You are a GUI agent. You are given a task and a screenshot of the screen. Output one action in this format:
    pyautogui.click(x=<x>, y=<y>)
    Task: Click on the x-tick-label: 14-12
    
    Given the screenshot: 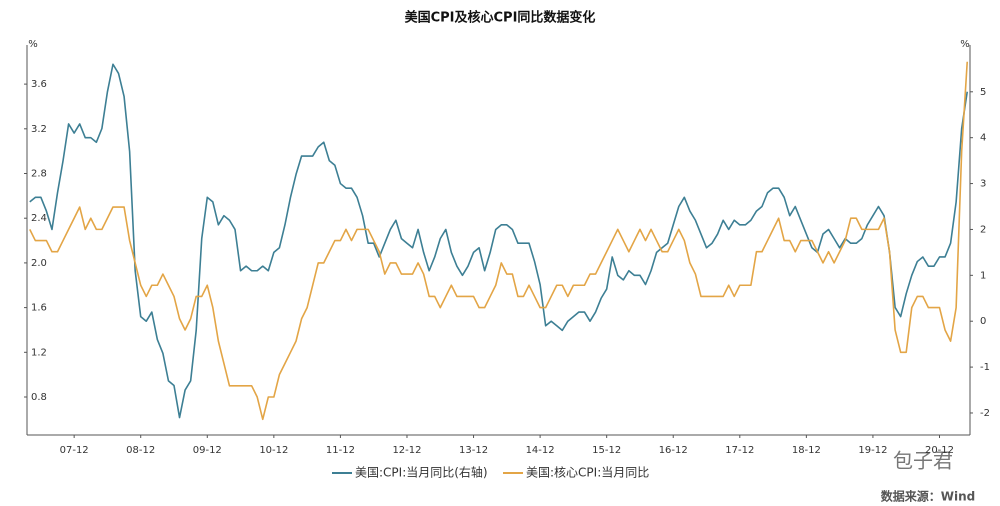 What is the action you would take?
    pyautogui.click(x=540, y=450)
    